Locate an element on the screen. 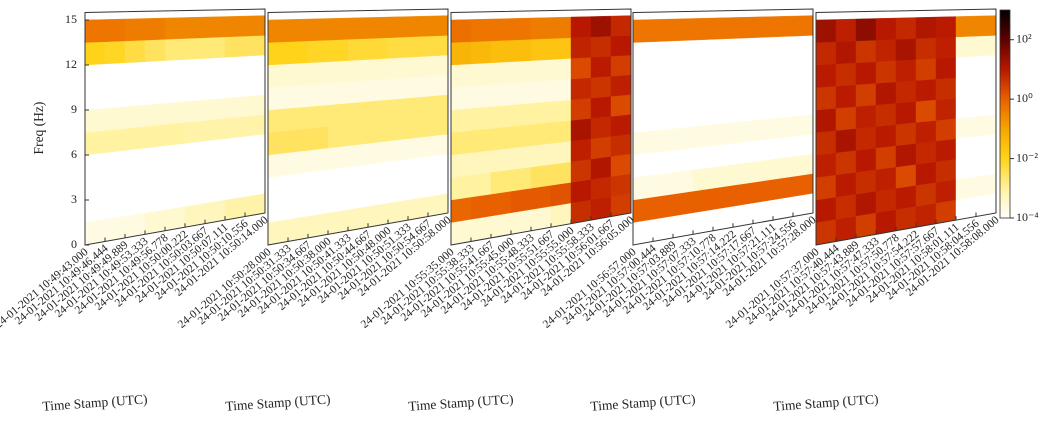  colorbar-tick-label: 10⁻⁴ is located at coordinates (1027, 217).